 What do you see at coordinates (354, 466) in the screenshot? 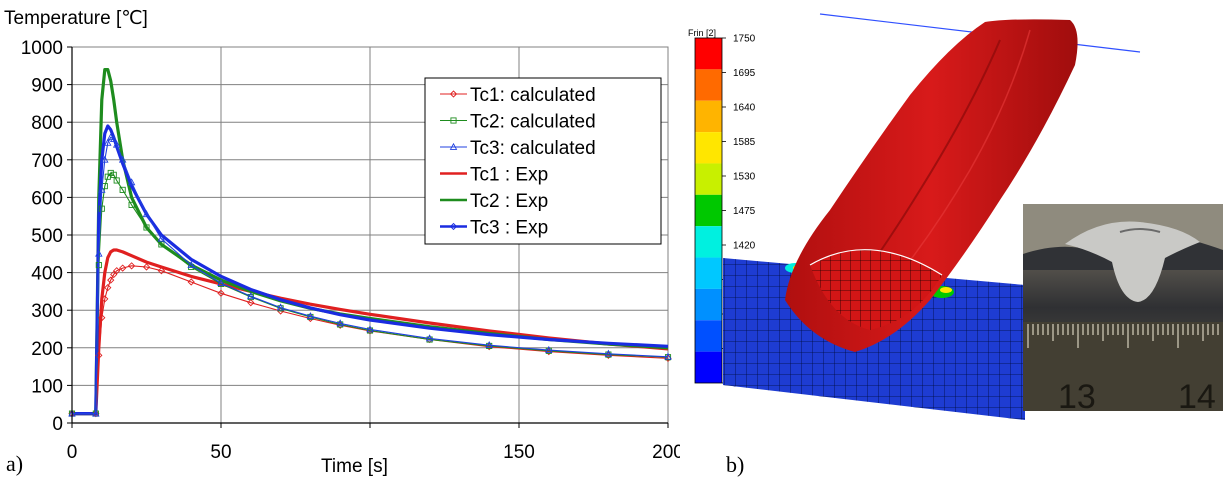
I see `x-axis-title: Time [s]` at bounding box center [354, 466].